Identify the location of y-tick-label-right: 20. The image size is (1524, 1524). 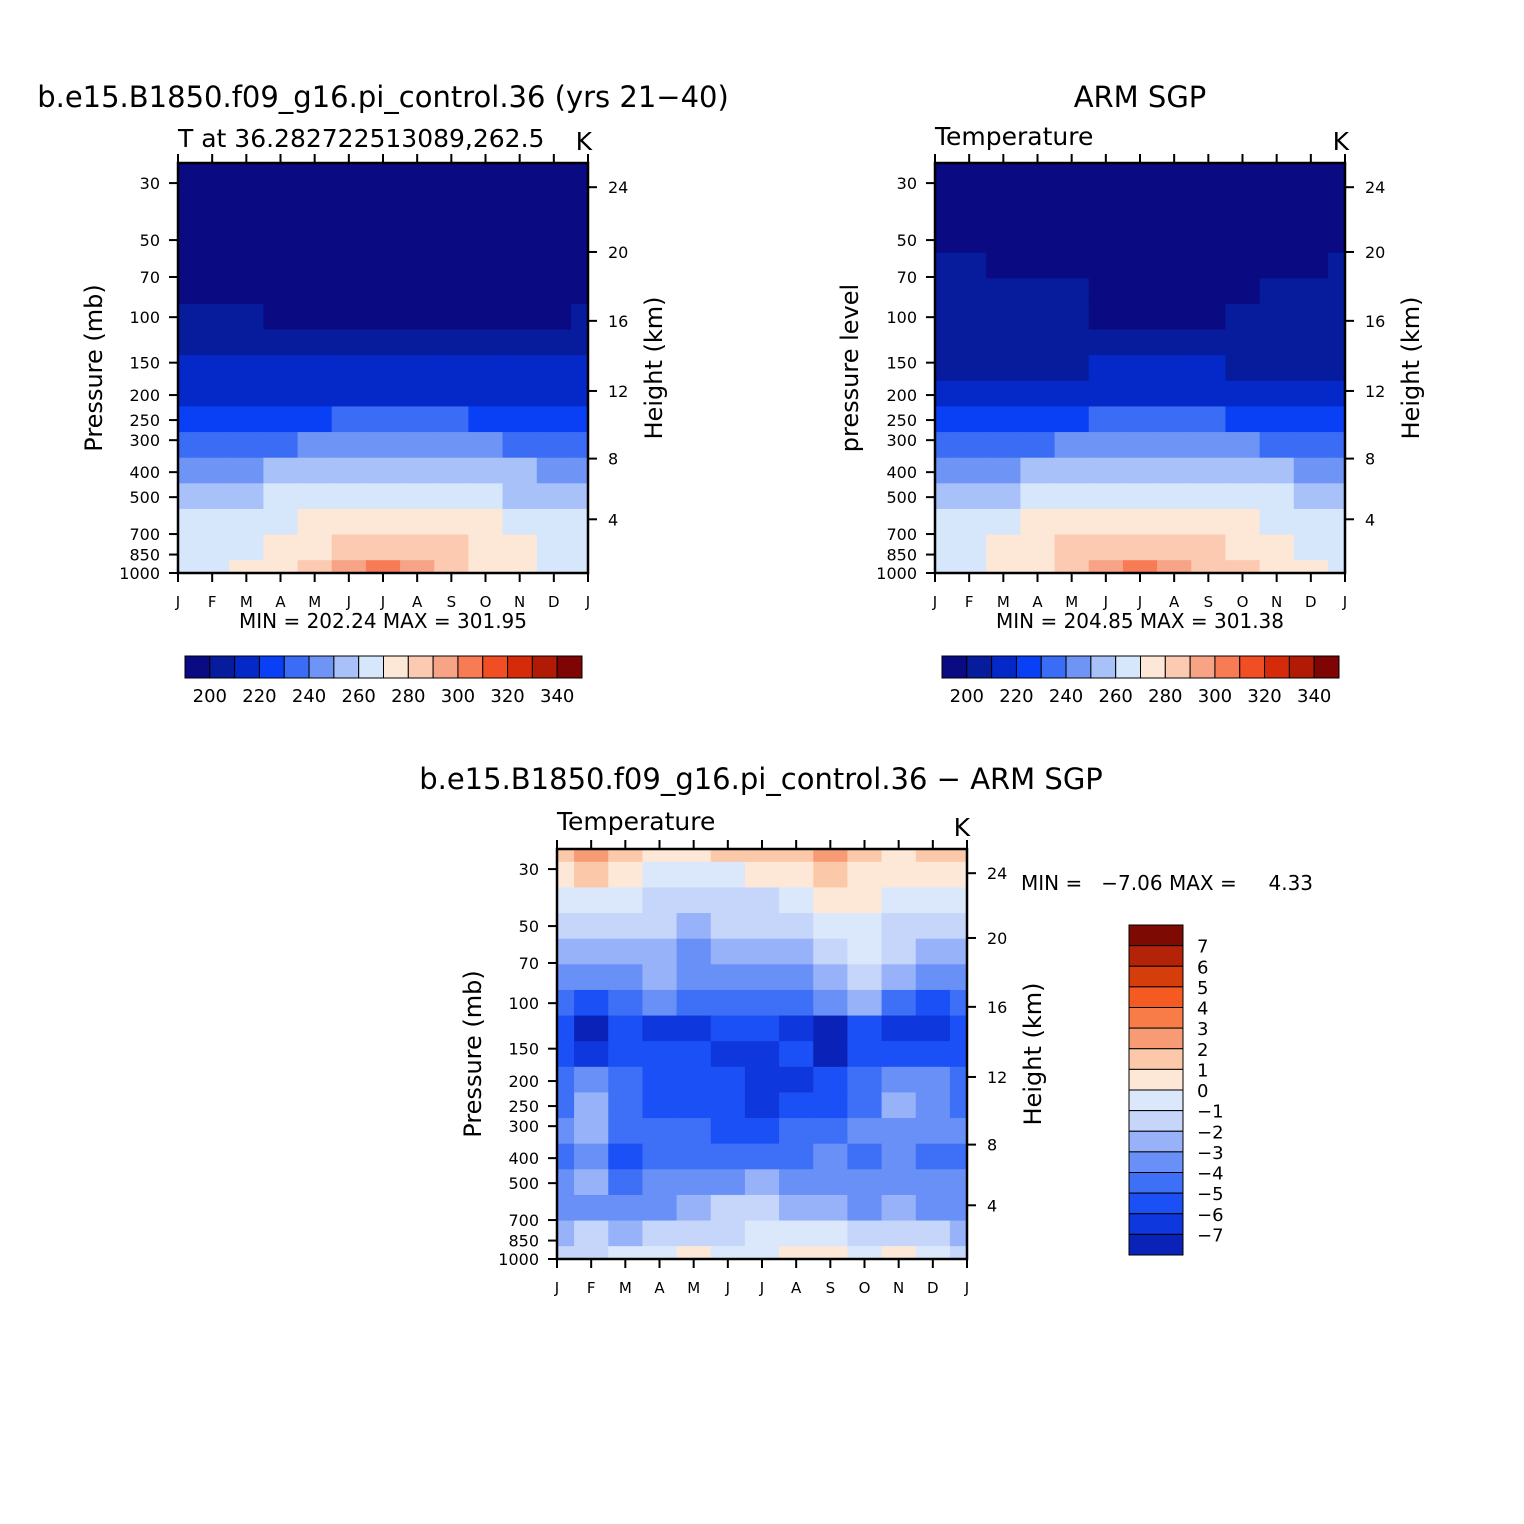
(997, 938).